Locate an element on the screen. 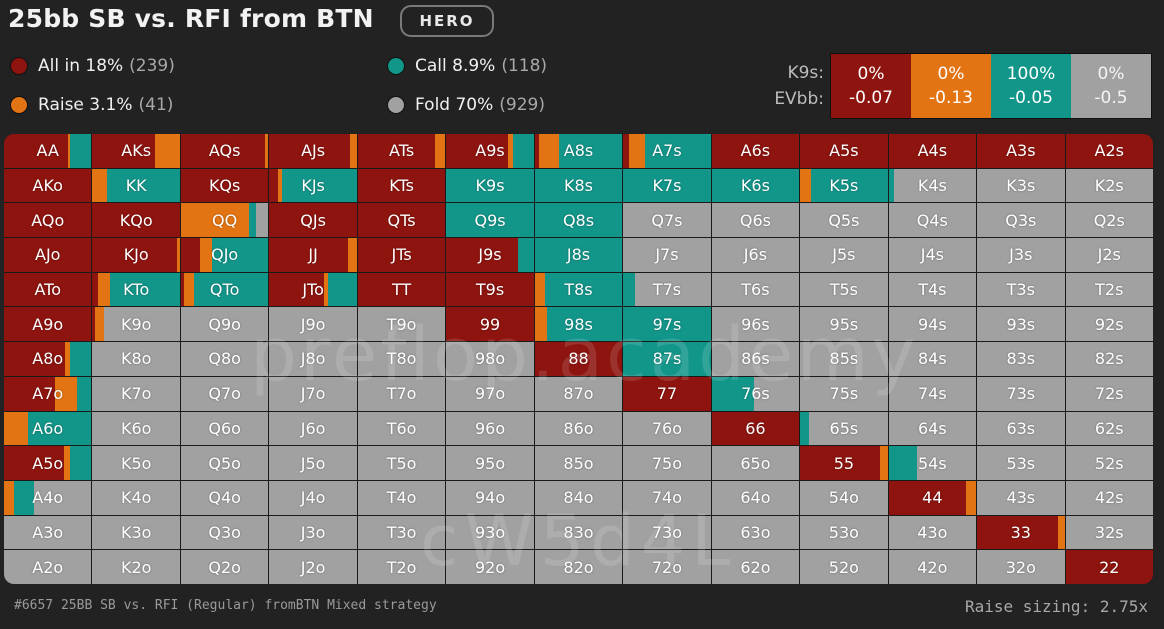  hand-cell-63s: 63s is located at coordinates (1021, 428).